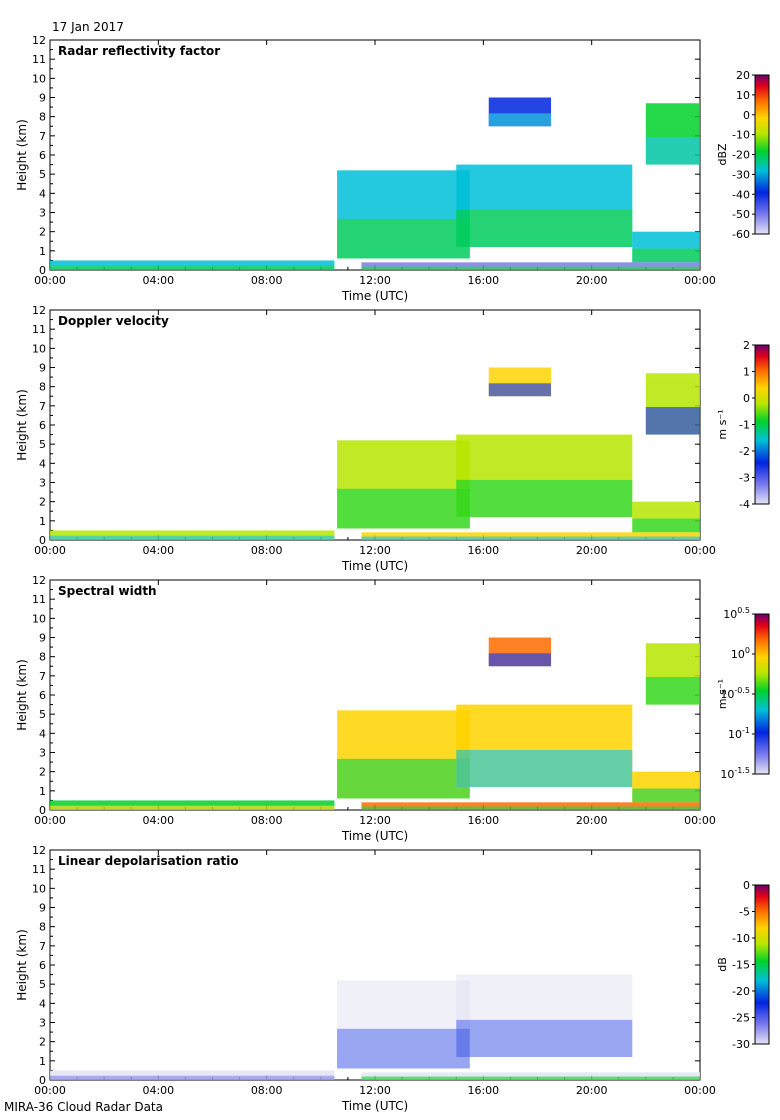 The image size is (780, 1120). I want to click on colorbar-tick-label: -10, so click(741, 135).